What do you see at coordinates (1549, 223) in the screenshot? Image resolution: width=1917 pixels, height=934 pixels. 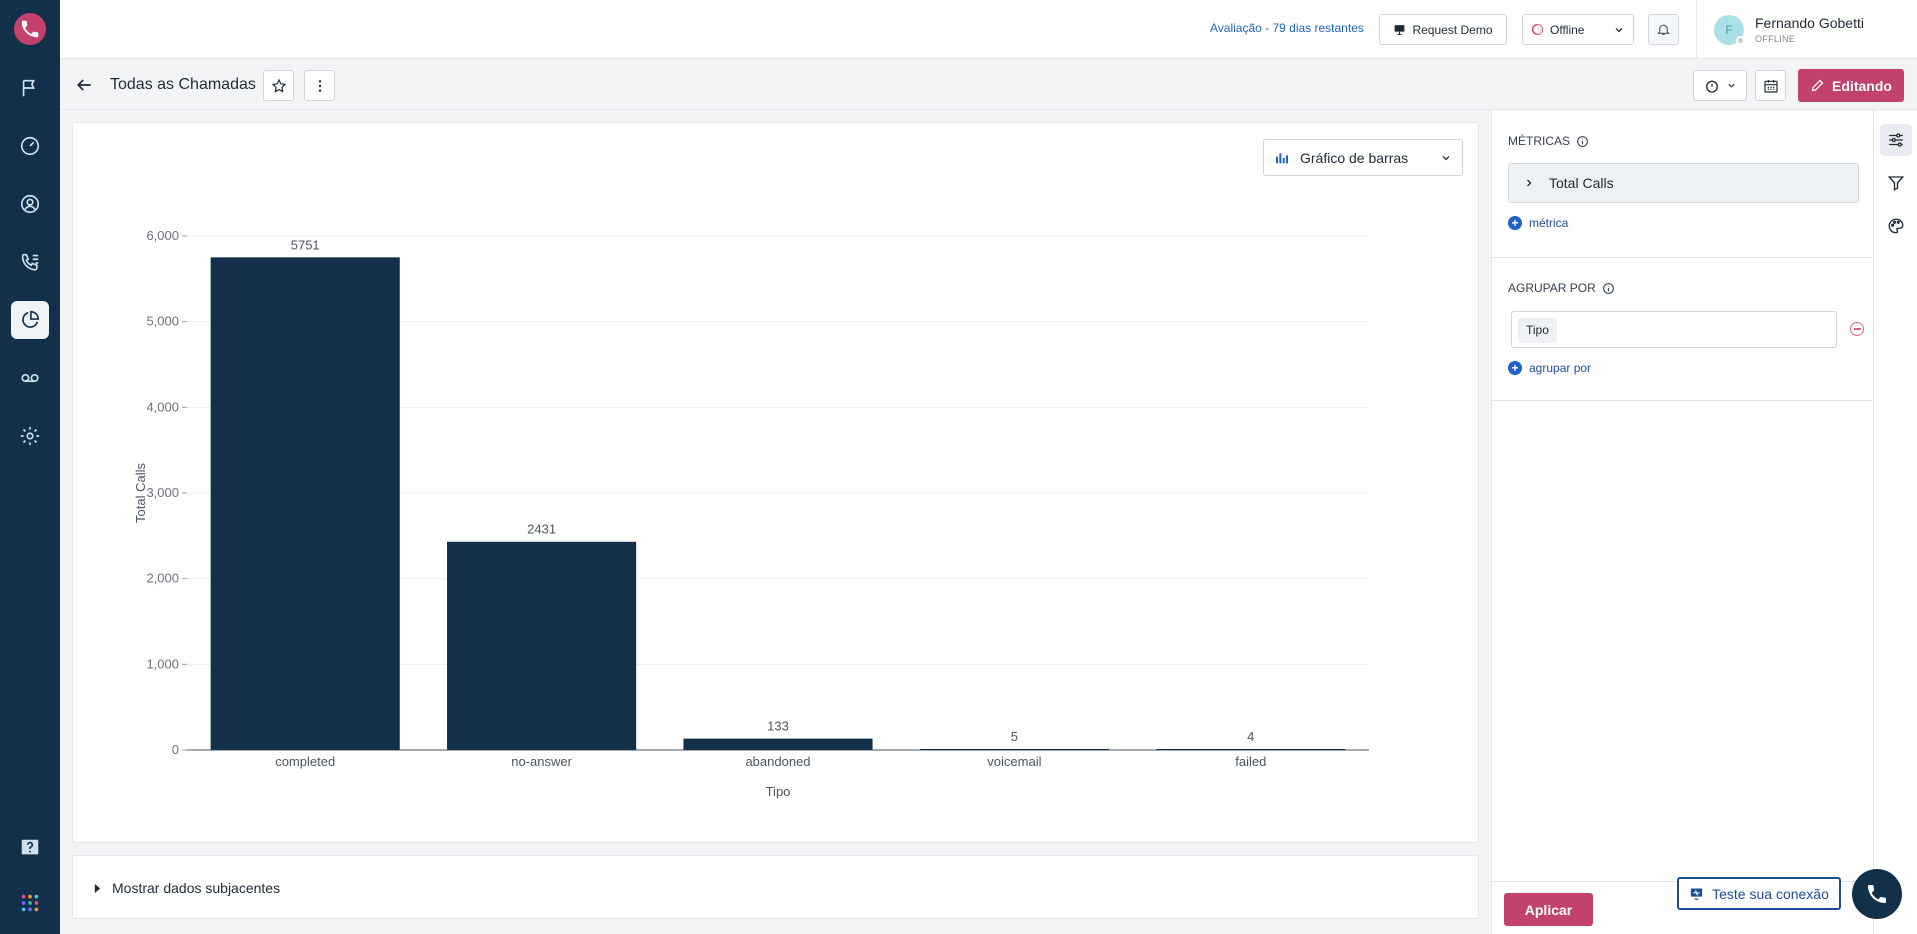 I see `add-metric-label: métrica` at bounding box center [1549, 223].